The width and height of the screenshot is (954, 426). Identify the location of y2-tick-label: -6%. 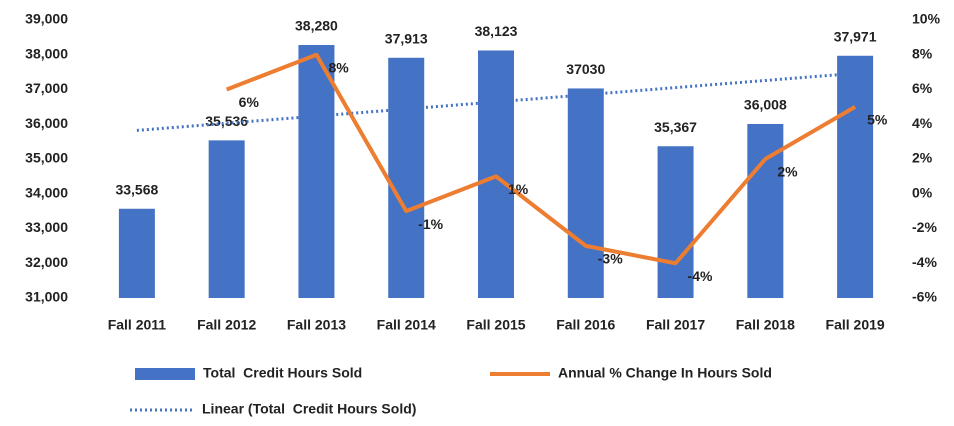
(924, 297).